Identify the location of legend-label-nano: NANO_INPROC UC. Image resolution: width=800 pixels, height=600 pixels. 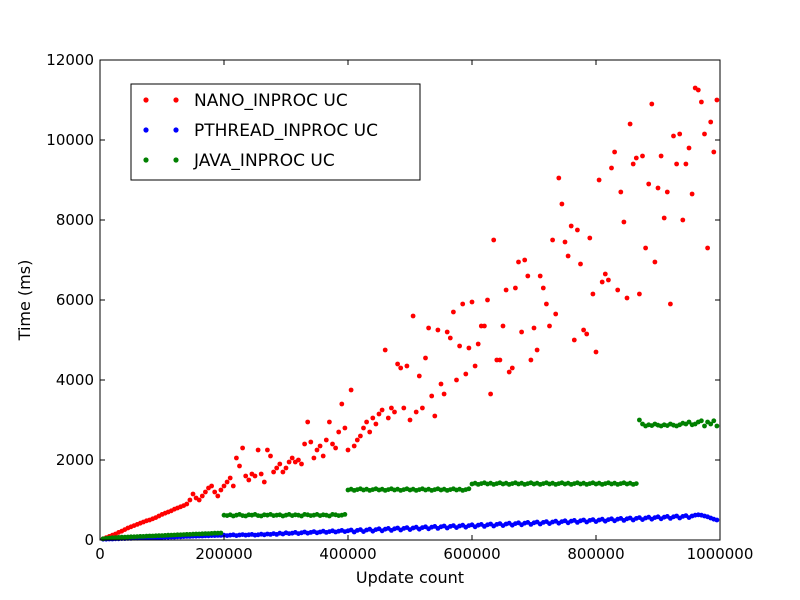
(271, 101).